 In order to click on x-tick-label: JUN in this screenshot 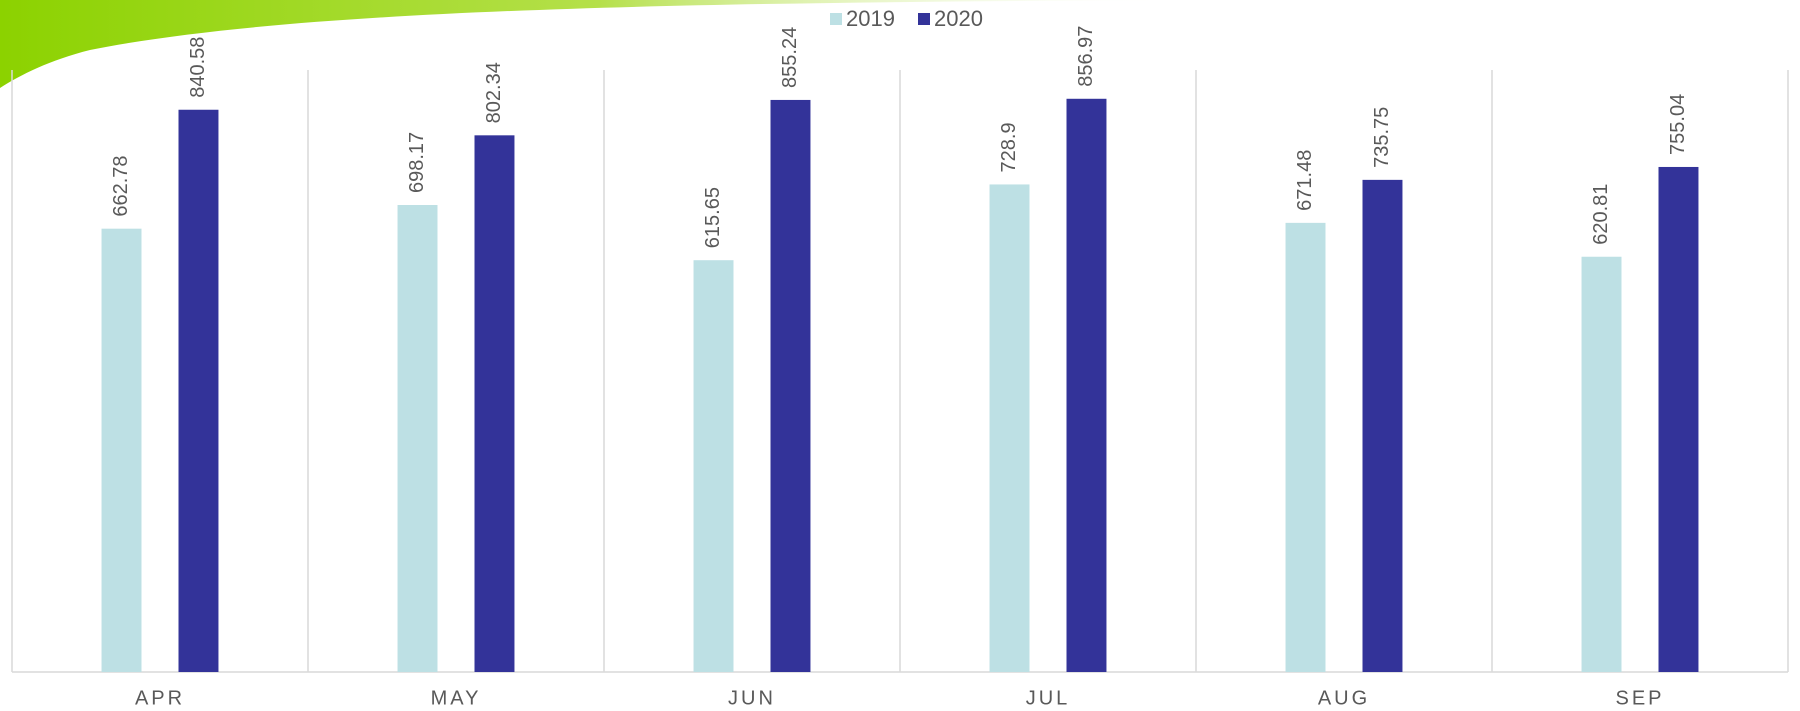, I will do `click(752, 698)`.